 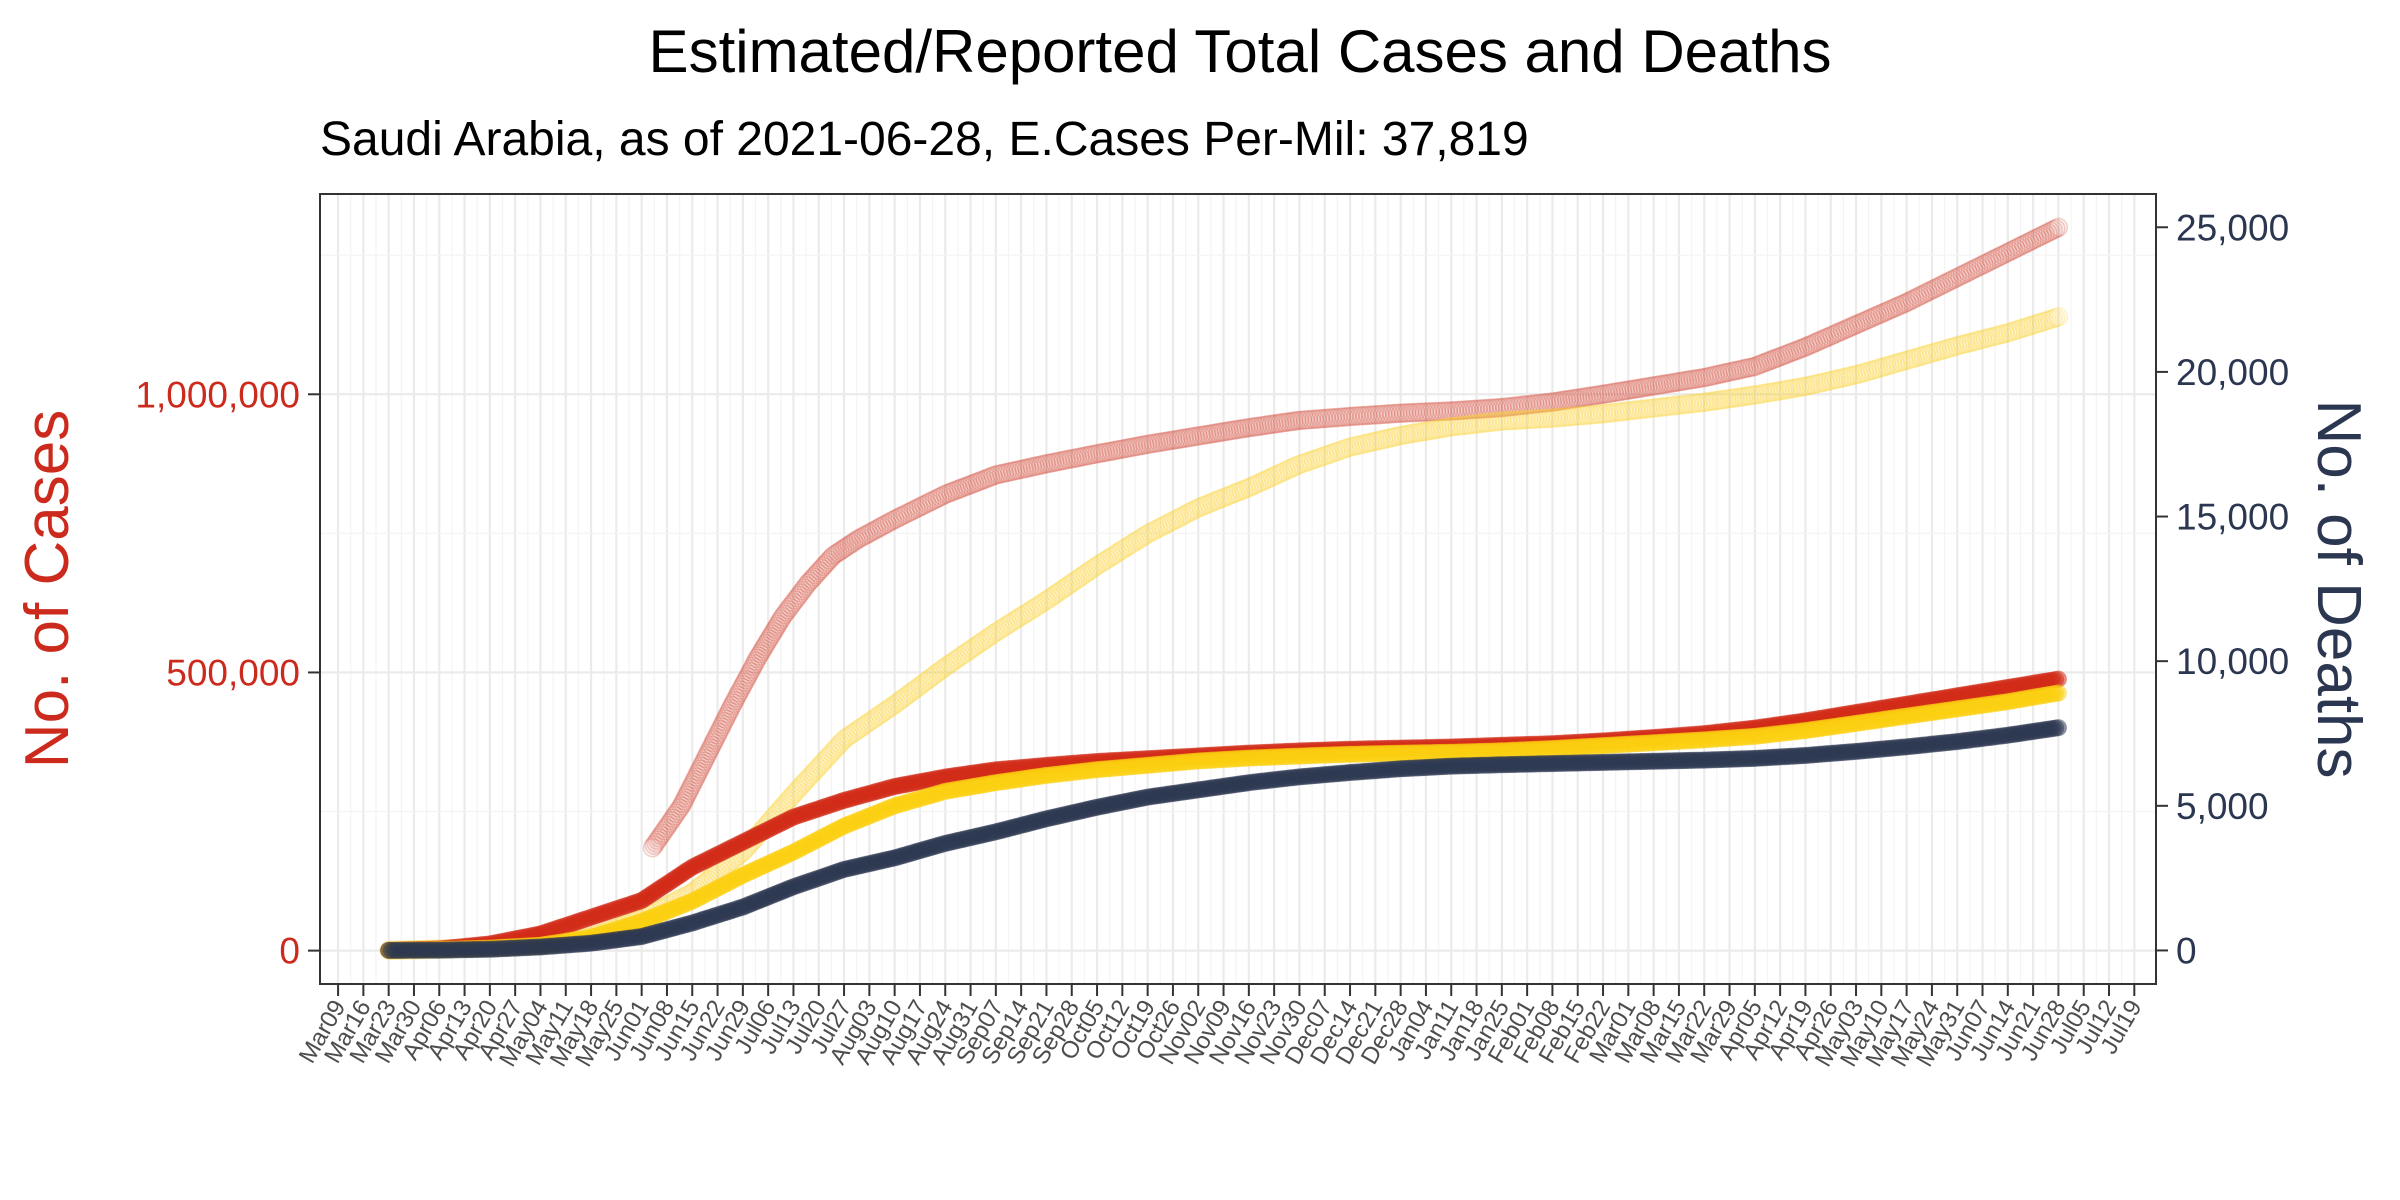 What do you see at coordinates (2232, 227) in the screenshot?
I see `y-right-tick-label: 25,000` at bounding box center [2232, 227].